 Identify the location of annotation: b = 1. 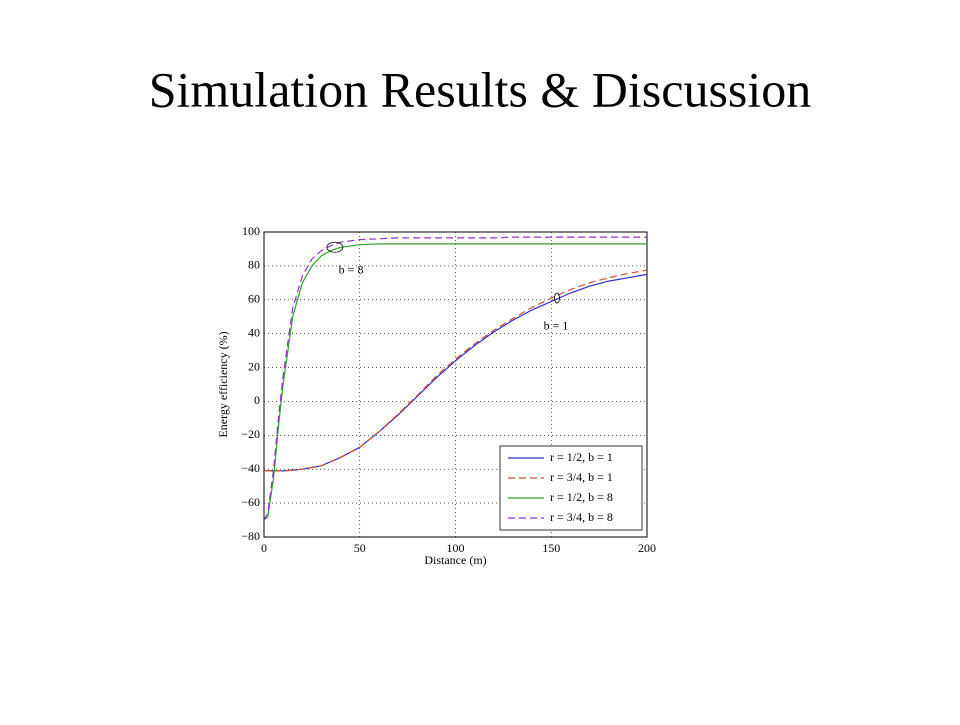
(556, 326).